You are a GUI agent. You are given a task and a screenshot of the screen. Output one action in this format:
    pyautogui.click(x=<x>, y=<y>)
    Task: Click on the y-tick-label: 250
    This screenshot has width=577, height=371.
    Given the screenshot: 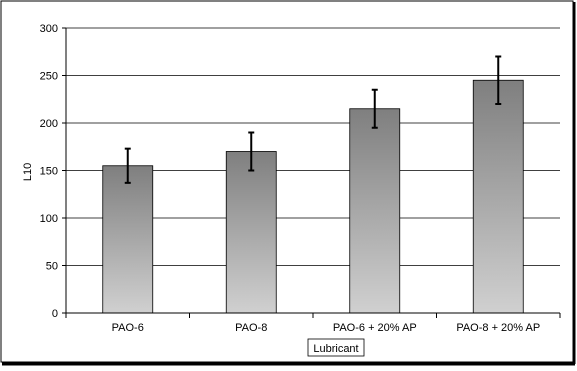 What is the action you would take?
    pyautogui.click(x=49, y=77)
    